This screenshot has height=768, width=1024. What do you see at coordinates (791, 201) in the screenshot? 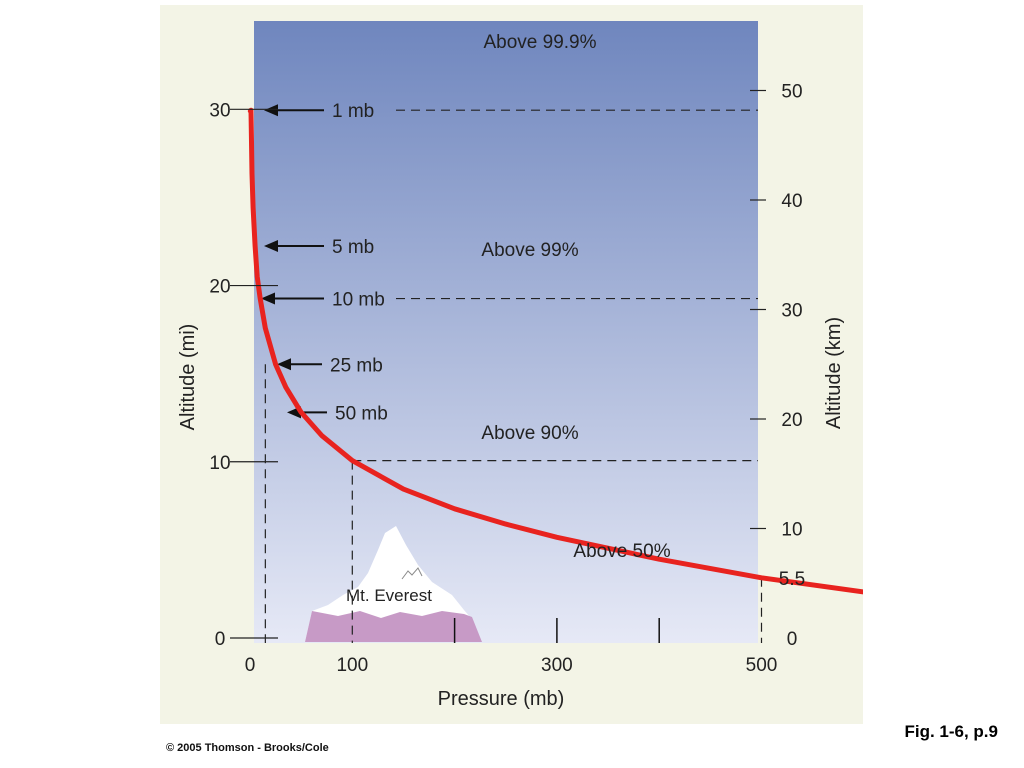
I see `right-axis-label-5: 40` at bounding box center [791, 201].